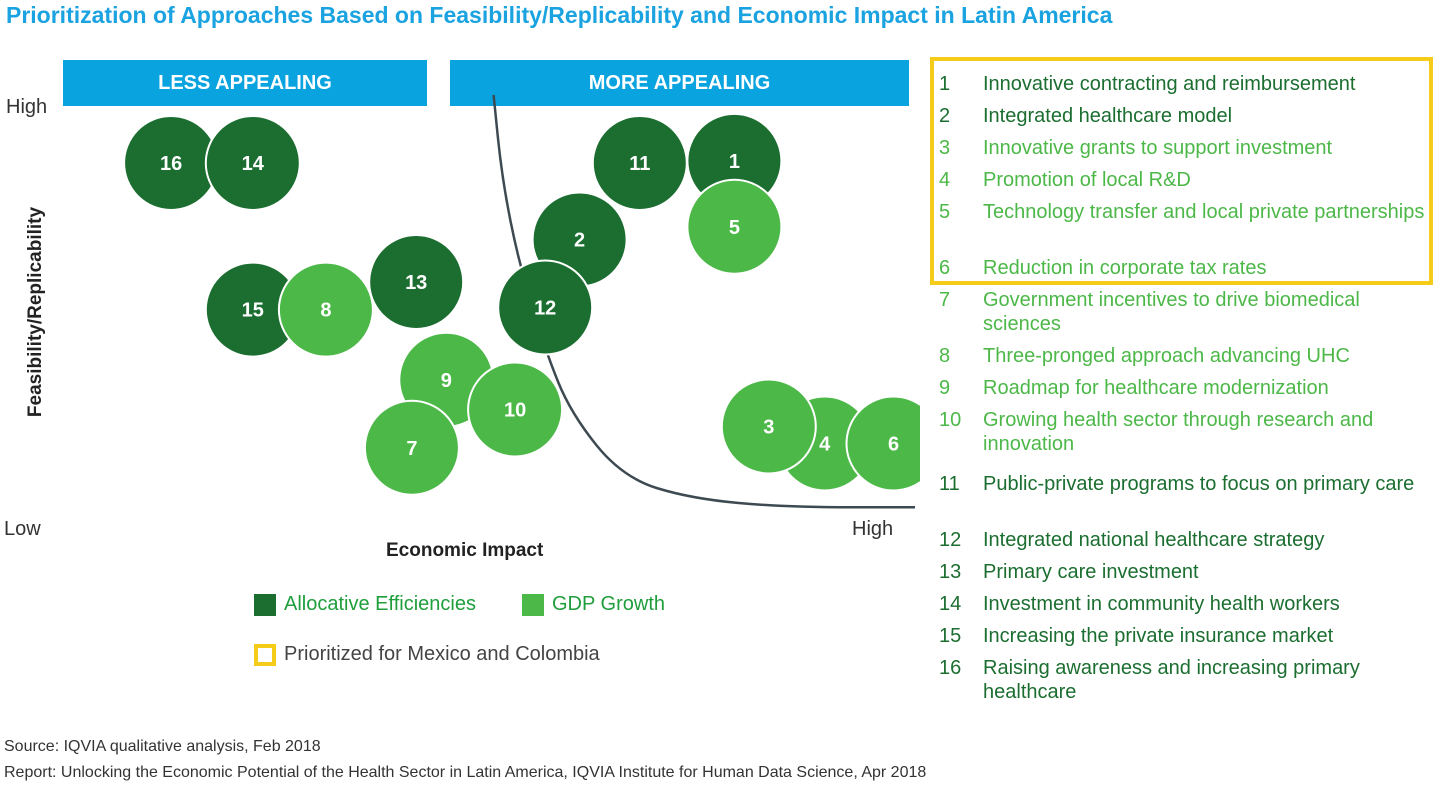 This screenshot has width=1440, height=790. I want to click on approach-number: 7, so click(945, 300).